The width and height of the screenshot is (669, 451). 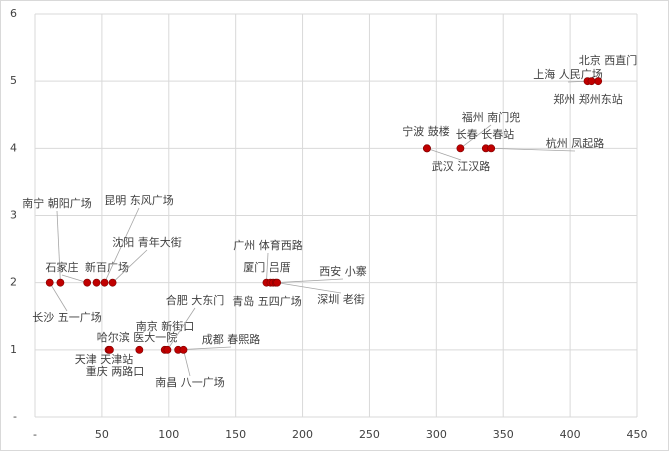 I want to click on point-label: 新百广场, so click(x=107, y=267).